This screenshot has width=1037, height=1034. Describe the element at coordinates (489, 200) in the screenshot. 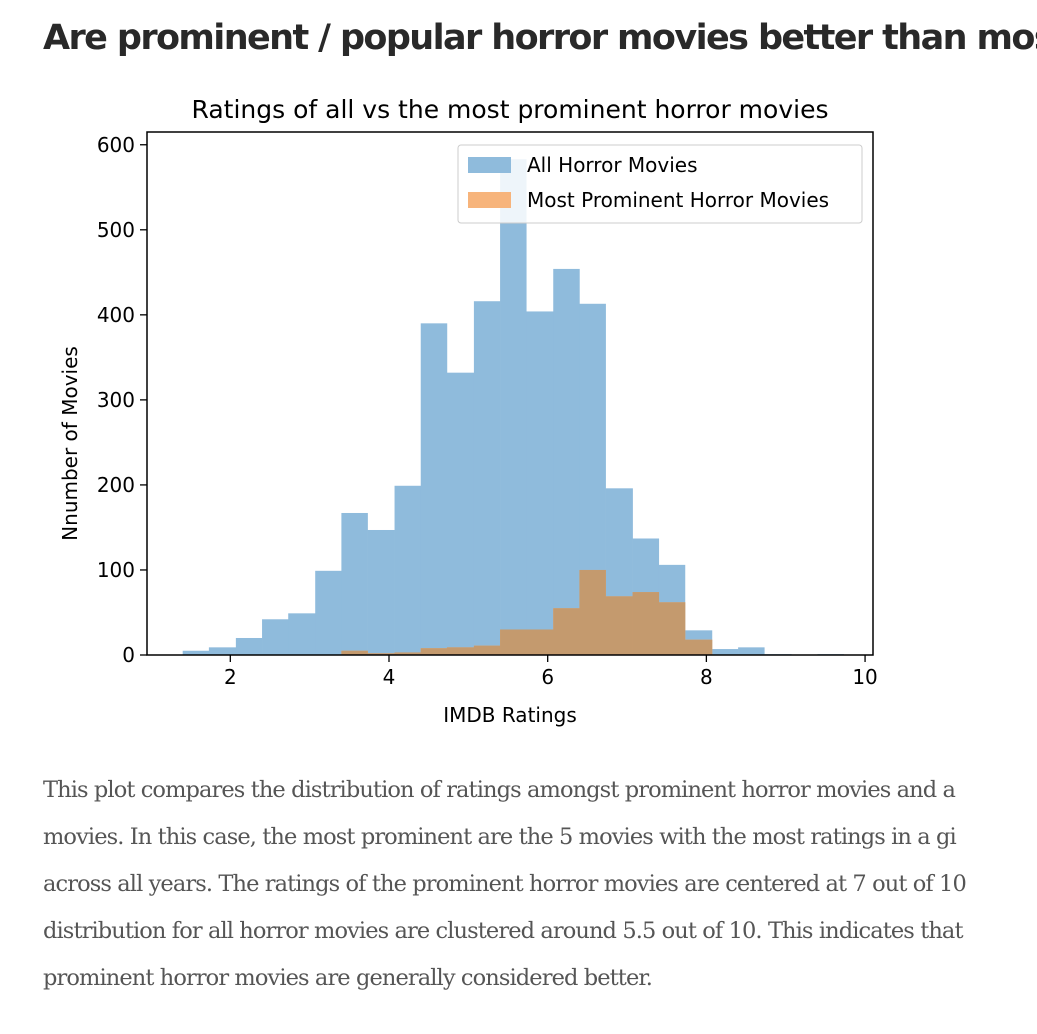

I see `legend-swatch-prominent` at that location.